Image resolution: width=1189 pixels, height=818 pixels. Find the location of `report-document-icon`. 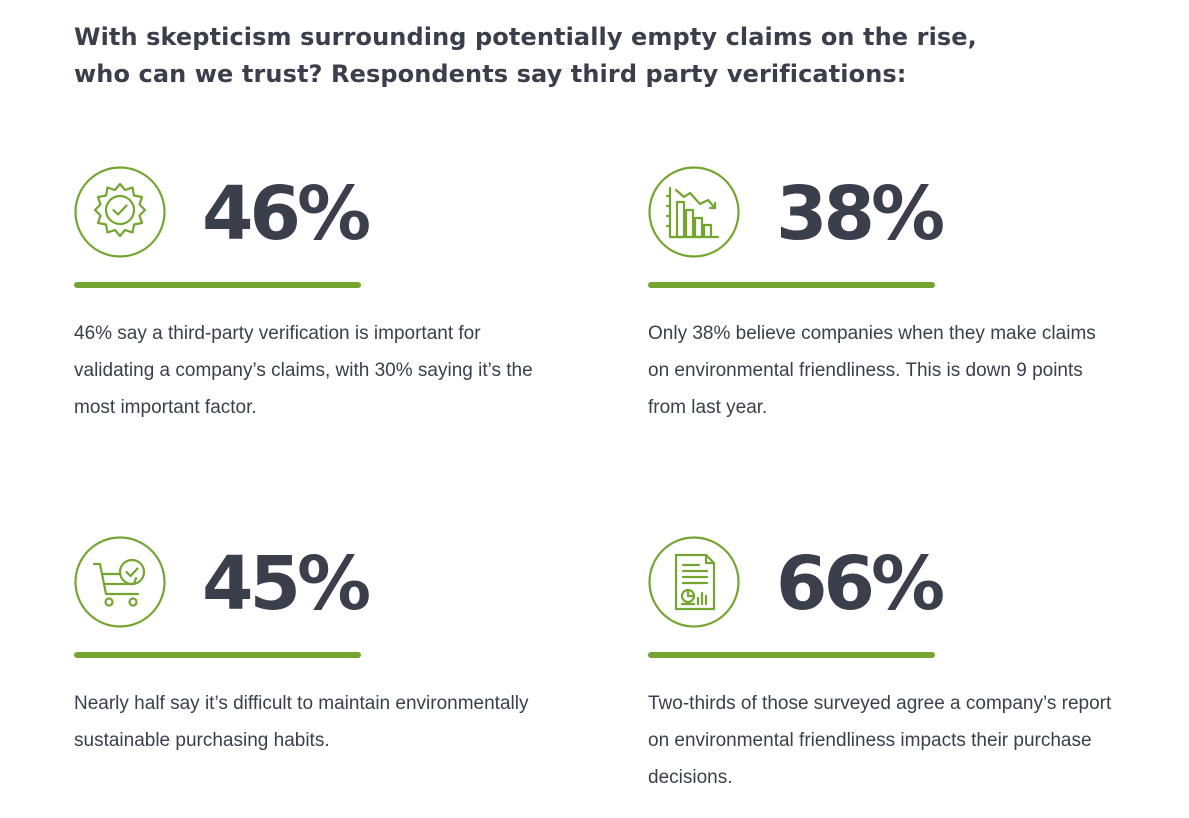

report-document-icon is located at coordinates (694, 582).